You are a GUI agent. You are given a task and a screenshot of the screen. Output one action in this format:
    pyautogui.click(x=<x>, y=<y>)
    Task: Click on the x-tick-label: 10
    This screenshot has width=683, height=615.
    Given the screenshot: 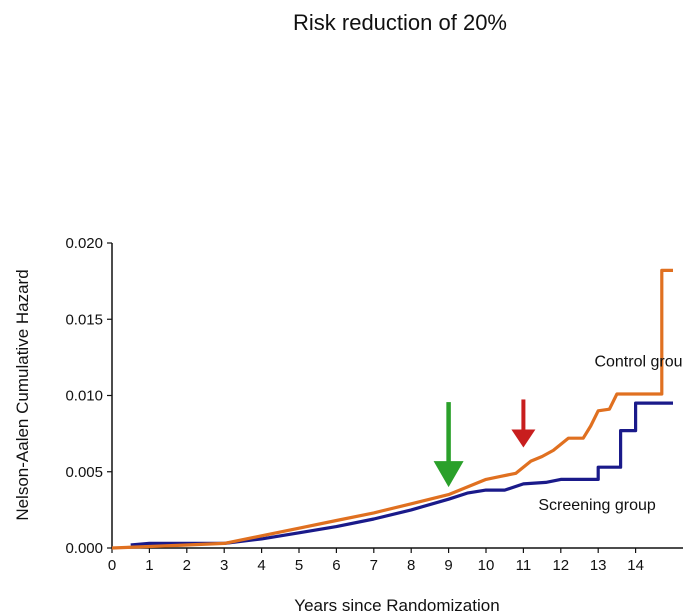 What is the action you would take?
    pyautogui.click(x=486, y=565)
    